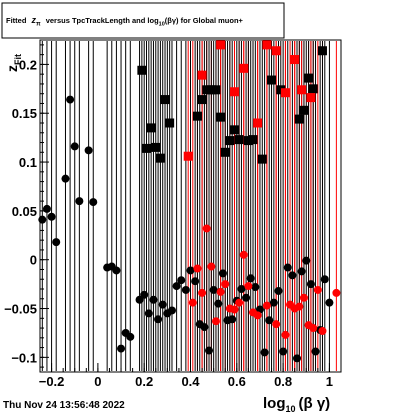 The image size is (400, 414). What do you see at coordinates (97, 381) in the screenshot?
I see `x-tick-label: 0` at bounding box center [97, 381].